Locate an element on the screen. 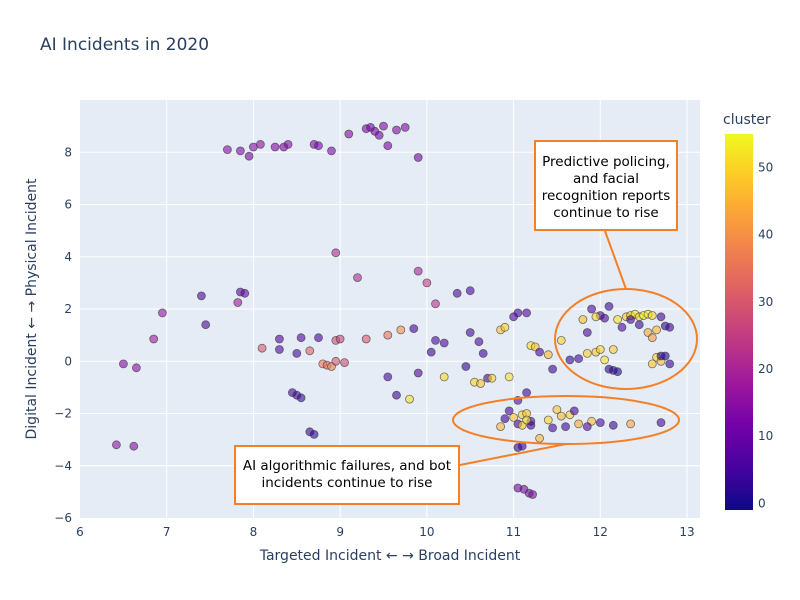  y-tick-label: −6 is located at coordinates (63, 518).